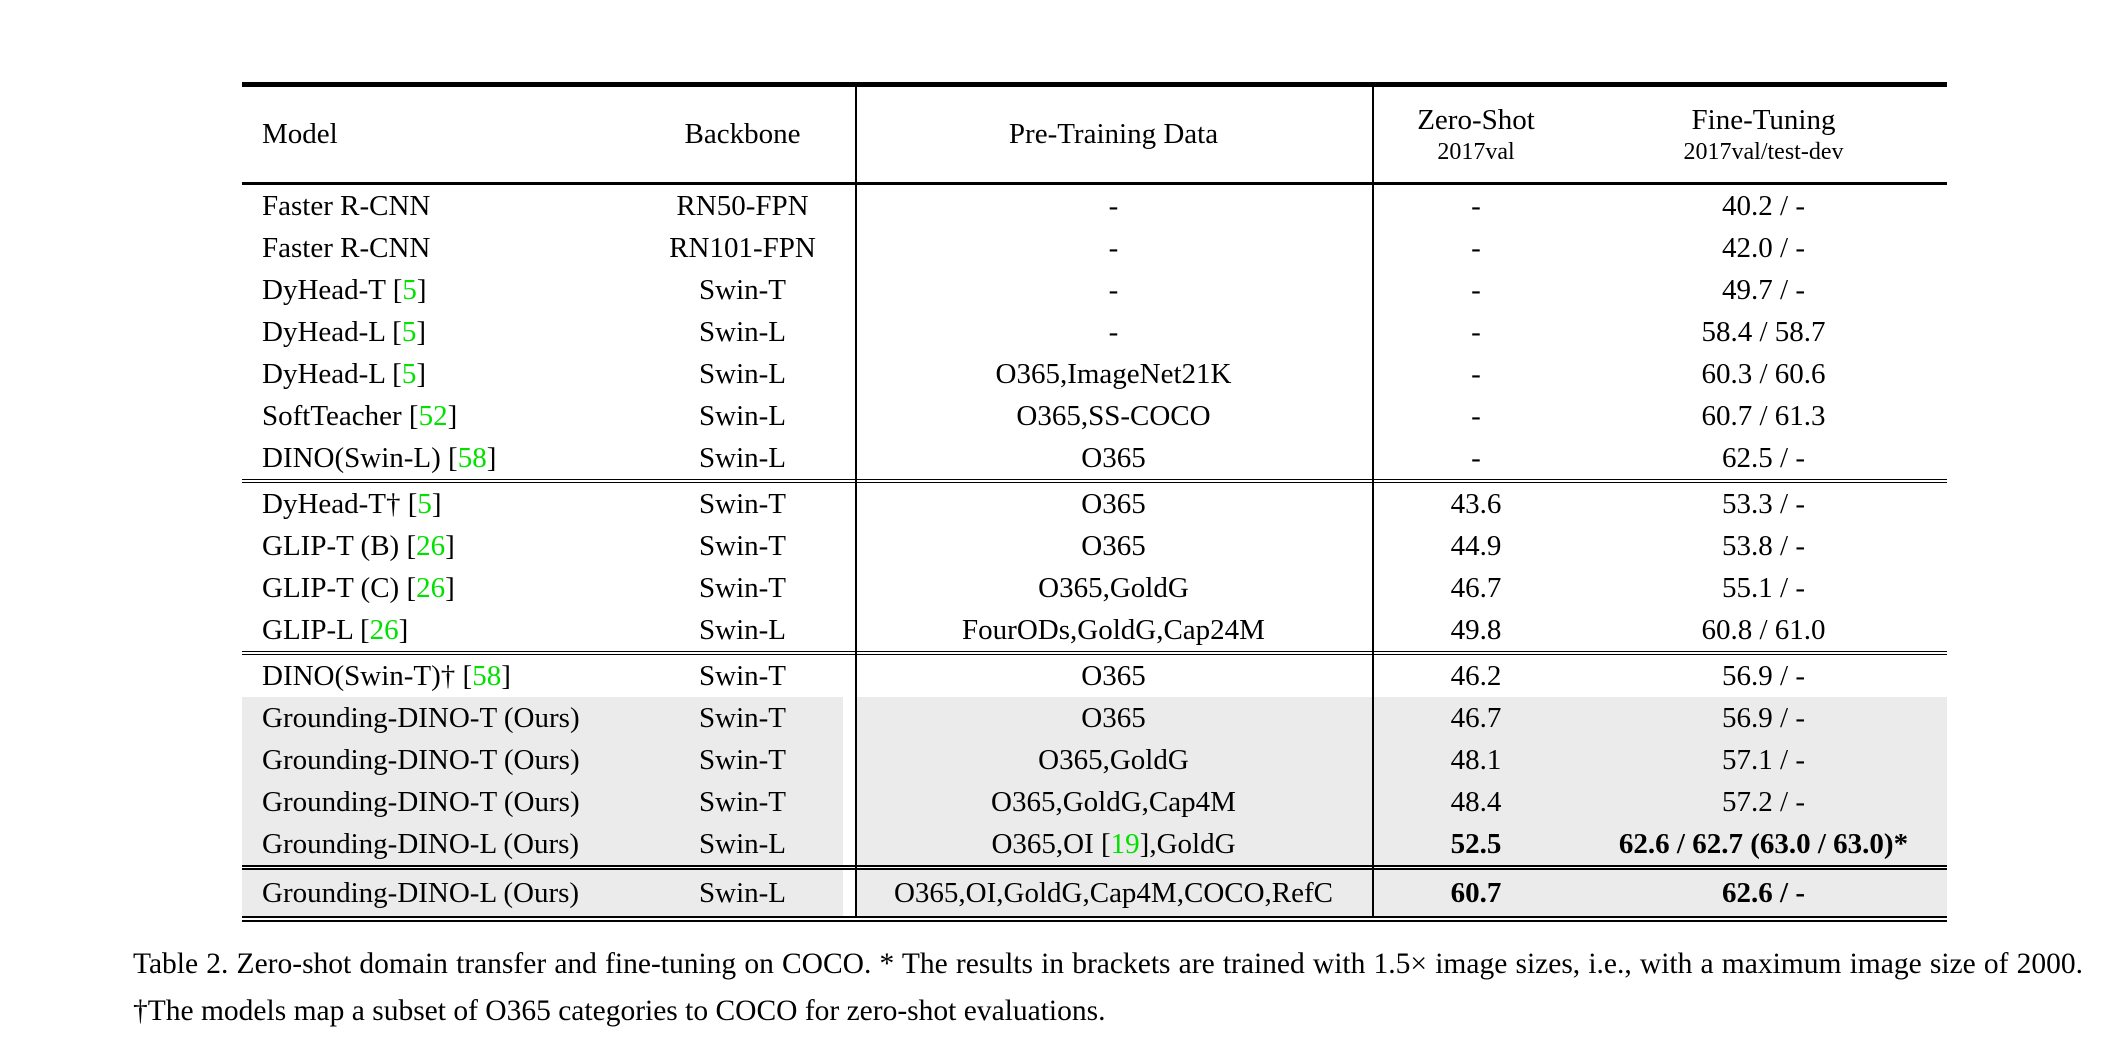 This screenshot has height=1049, width=2116. What do you see at coordinates (1763, 844) in the screenshot?
I see `cell-ft: 62.6 / 62.7 (63.0 / 63.0)*` at bounding box center [1763, 844].